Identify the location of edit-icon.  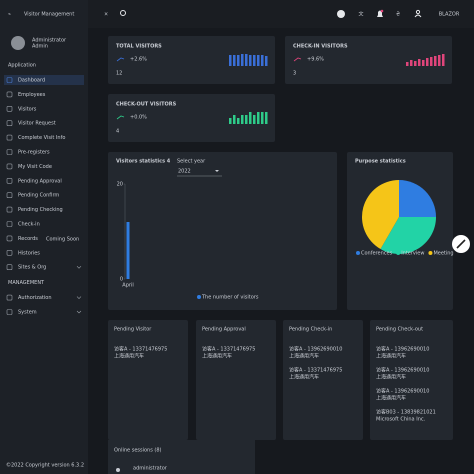
(461, 244).